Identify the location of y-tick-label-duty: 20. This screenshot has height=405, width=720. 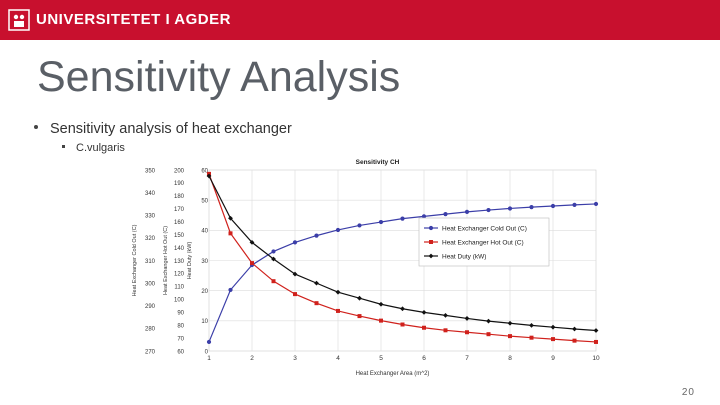
(204, 292).